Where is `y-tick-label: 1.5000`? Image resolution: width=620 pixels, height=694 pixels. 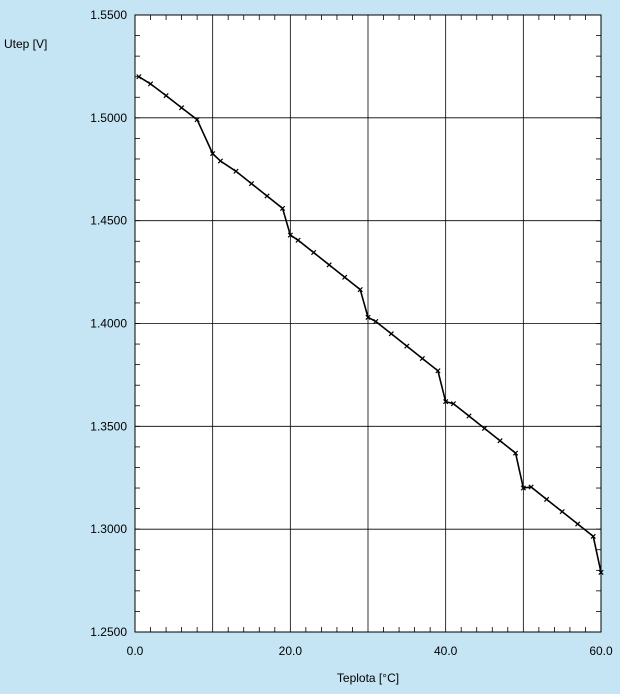
y-tick-label: 1.5000 is located at coordinates (108, 118).